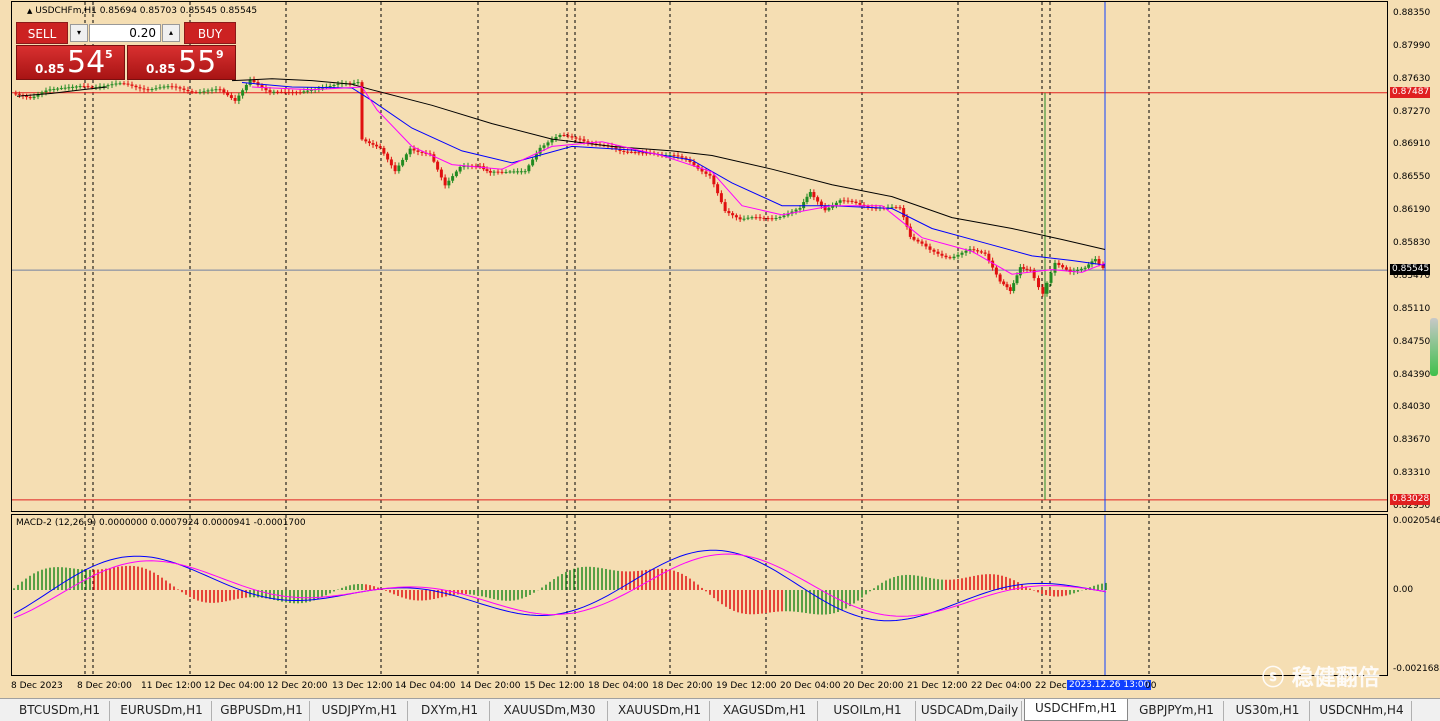  What do you see at coordinates (1412, 341) in the screenshot?
I see `price-axis-label: 0.84750` at bounding box center [1412, 341].